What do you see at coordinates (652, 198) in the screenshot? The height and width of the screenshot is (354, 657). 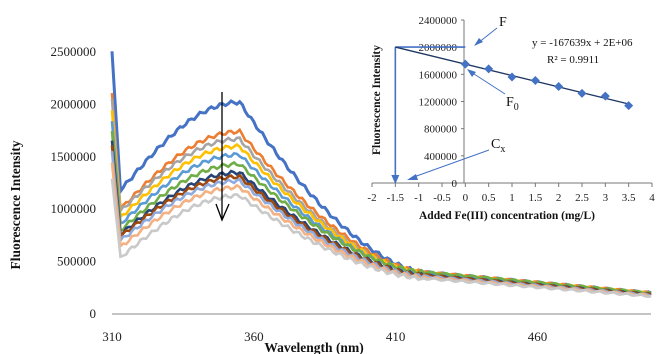 I see `inset-x-tick-12: 4` at bounding box center [652, 198].